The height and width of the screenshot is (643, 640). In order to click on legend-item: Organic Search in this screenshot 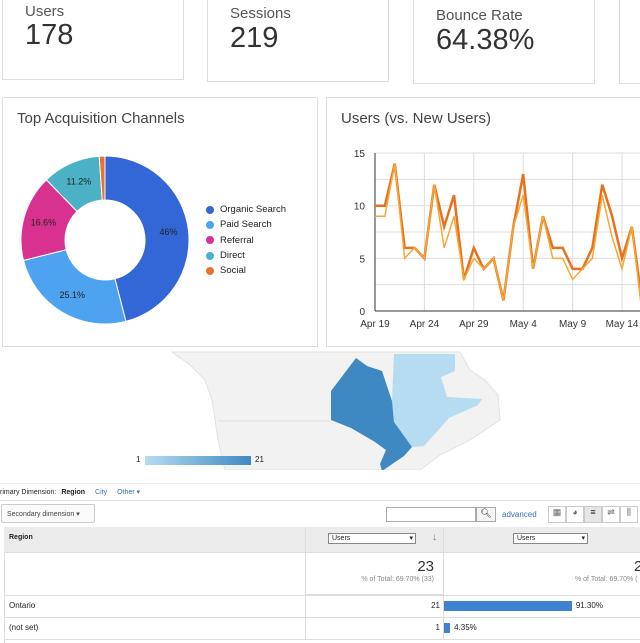, I will do `click(246, 209)`.